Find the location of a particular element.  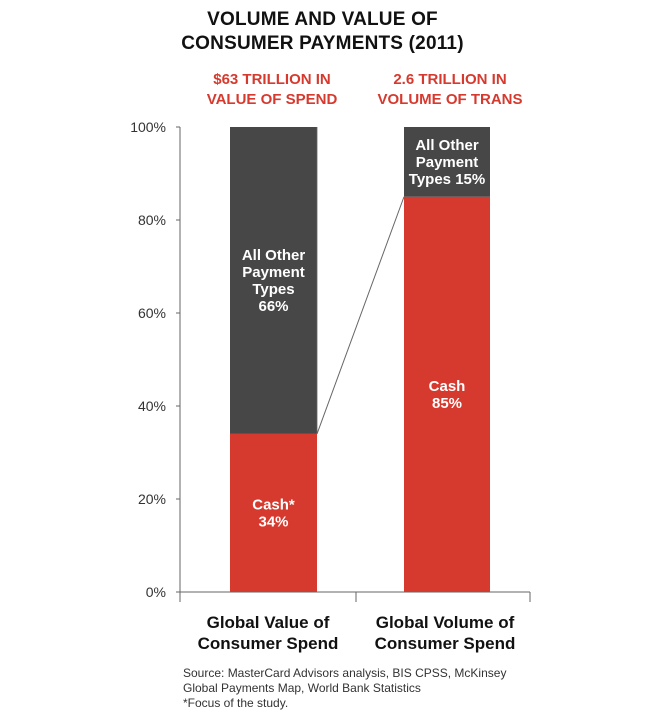

subhead-left-line-1: $63 TRILLION IN is located at coordinates (272, 79).